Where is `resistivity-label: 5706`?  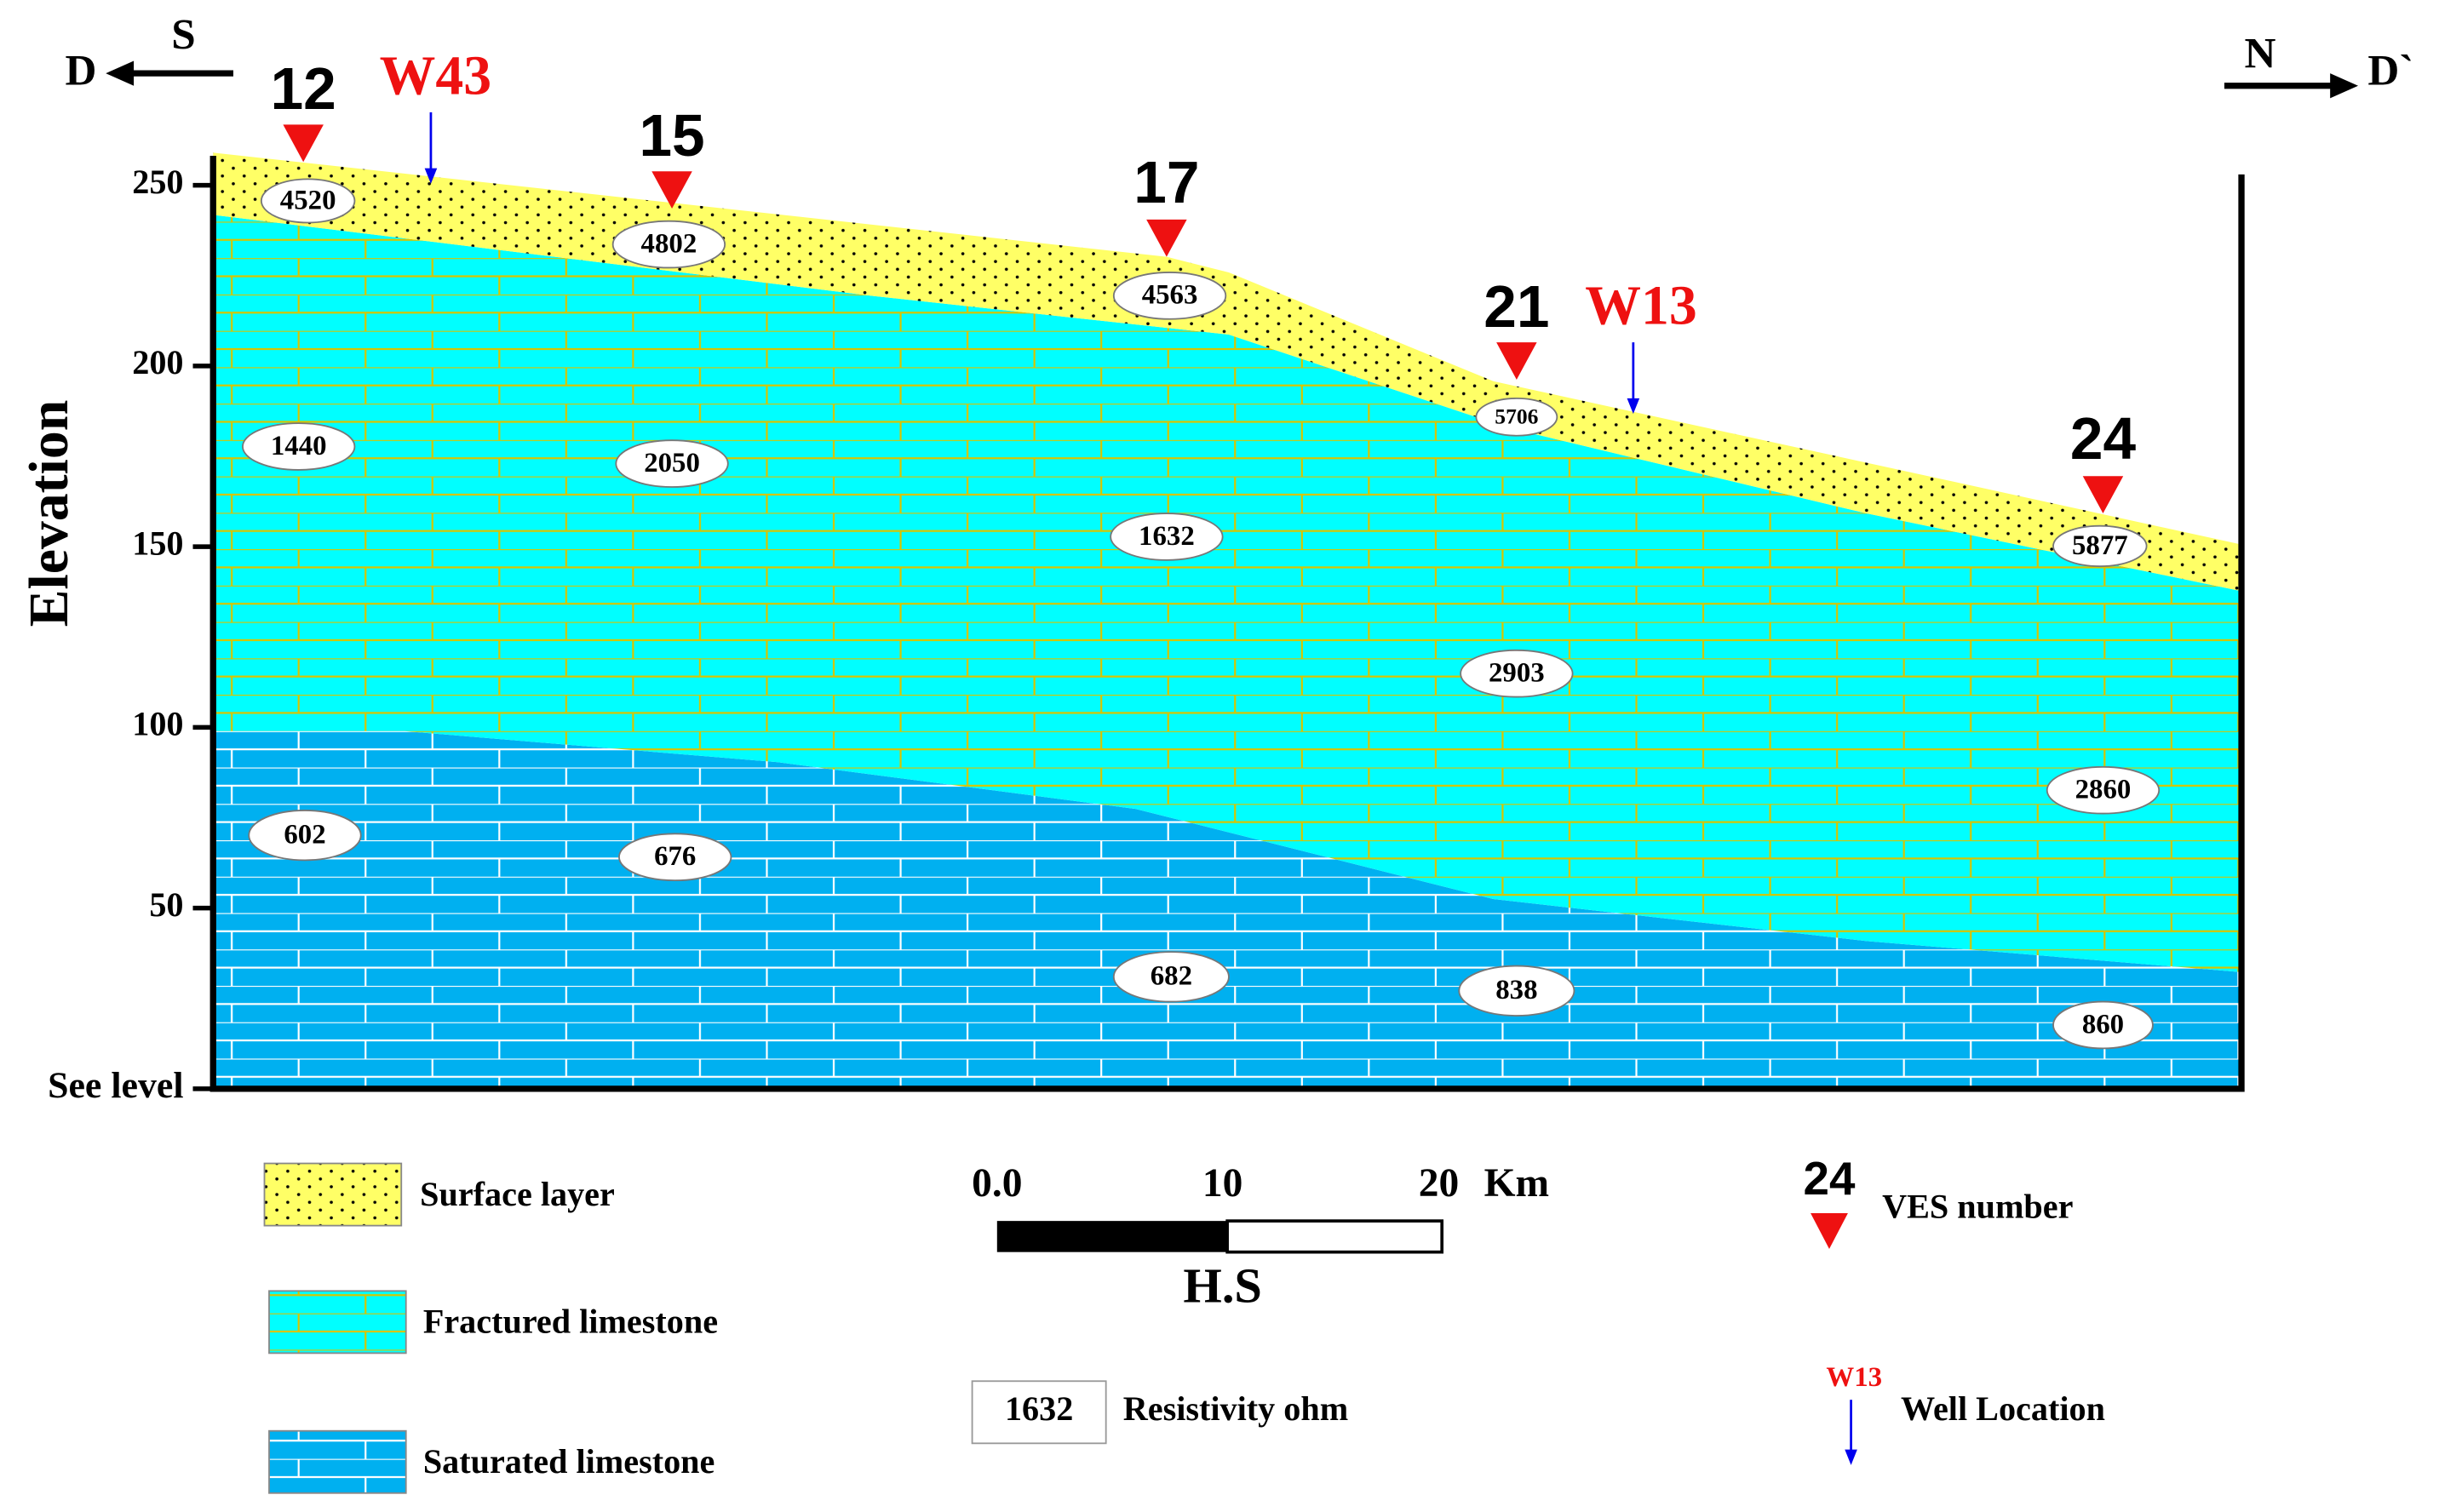 resistivity-label: 5706 is located at coordinates (1516, 416).